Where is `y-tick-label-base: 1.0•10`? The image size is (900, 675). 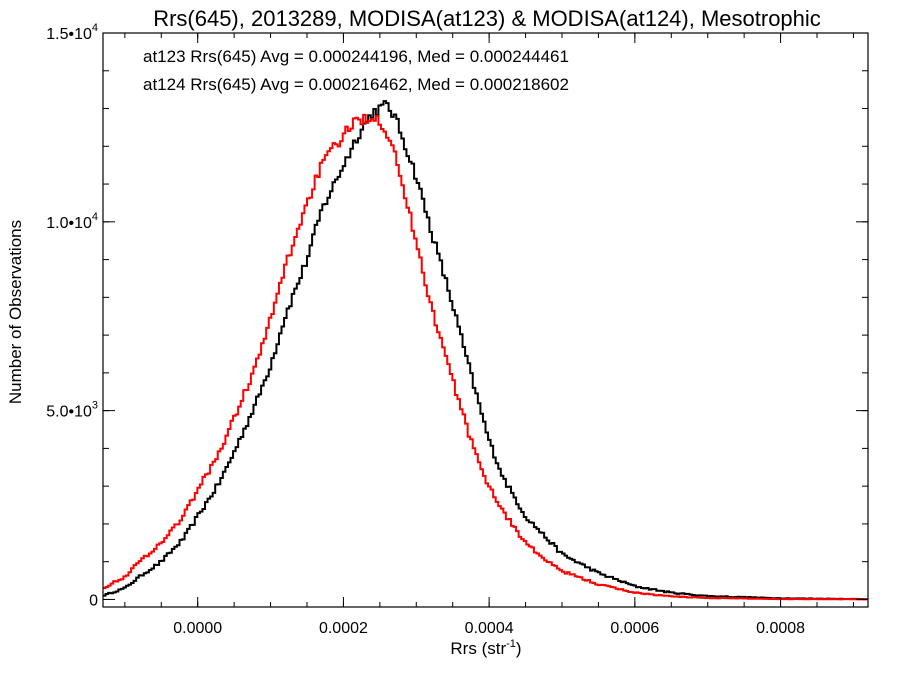 y-tick-label-base: 1.0•10 is located at coordinates (69, 223).